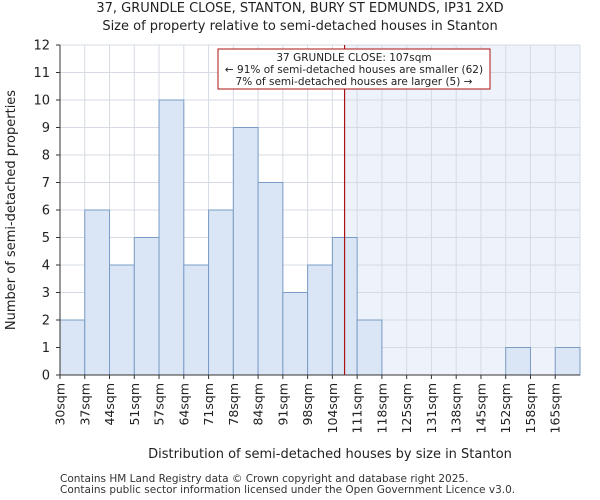  Describe the element at coordinates (196, 320) in the screenshot. I see `bar-64sqm` at that location.